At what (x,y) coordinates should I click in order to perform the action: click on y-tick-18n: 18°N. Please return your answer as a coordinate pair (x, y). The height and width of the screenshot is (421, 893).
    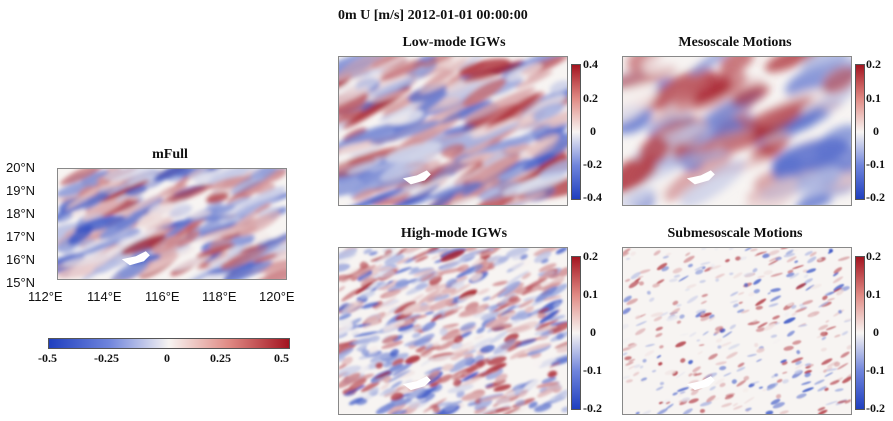
    Looking at the image, I should click on (21, 213).